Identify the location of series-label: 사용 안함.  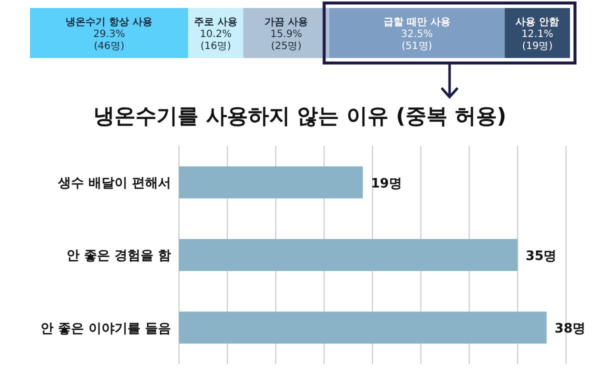
(538, 22).